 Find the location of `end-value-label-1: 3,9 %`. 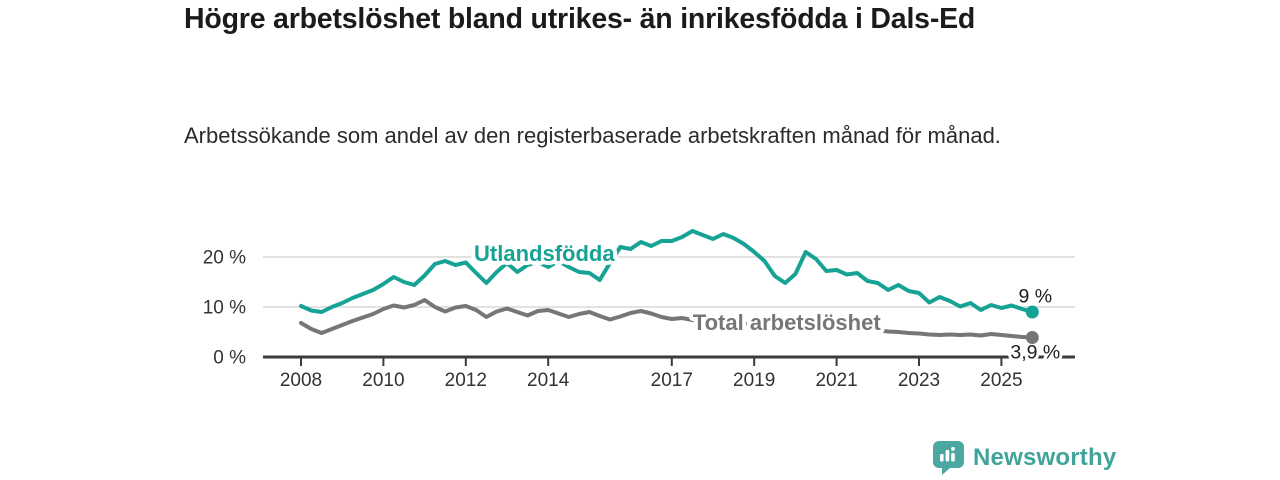

end-value-label-1: 3,9 % is located at coordinates (1035, 353).